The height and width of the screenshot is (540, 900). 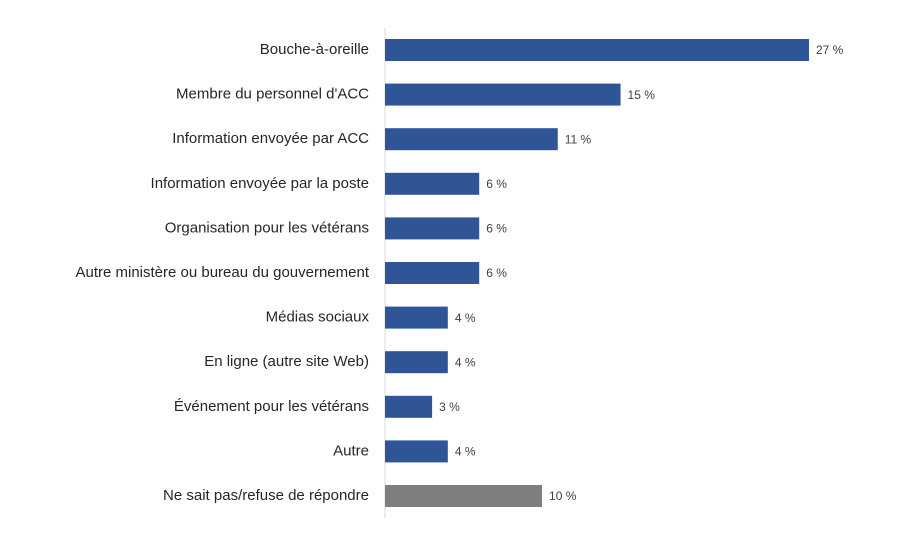 I want to click on category-label: Information envoyée par la poste, so click(x=260, y=183).